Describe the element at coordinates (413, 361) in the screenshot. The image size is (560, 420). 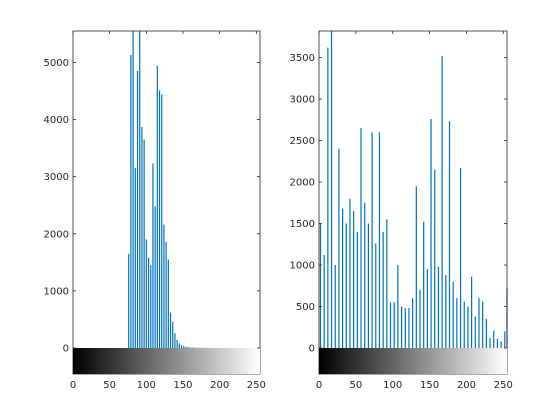
I see `grayscale-colorbar` at that location.